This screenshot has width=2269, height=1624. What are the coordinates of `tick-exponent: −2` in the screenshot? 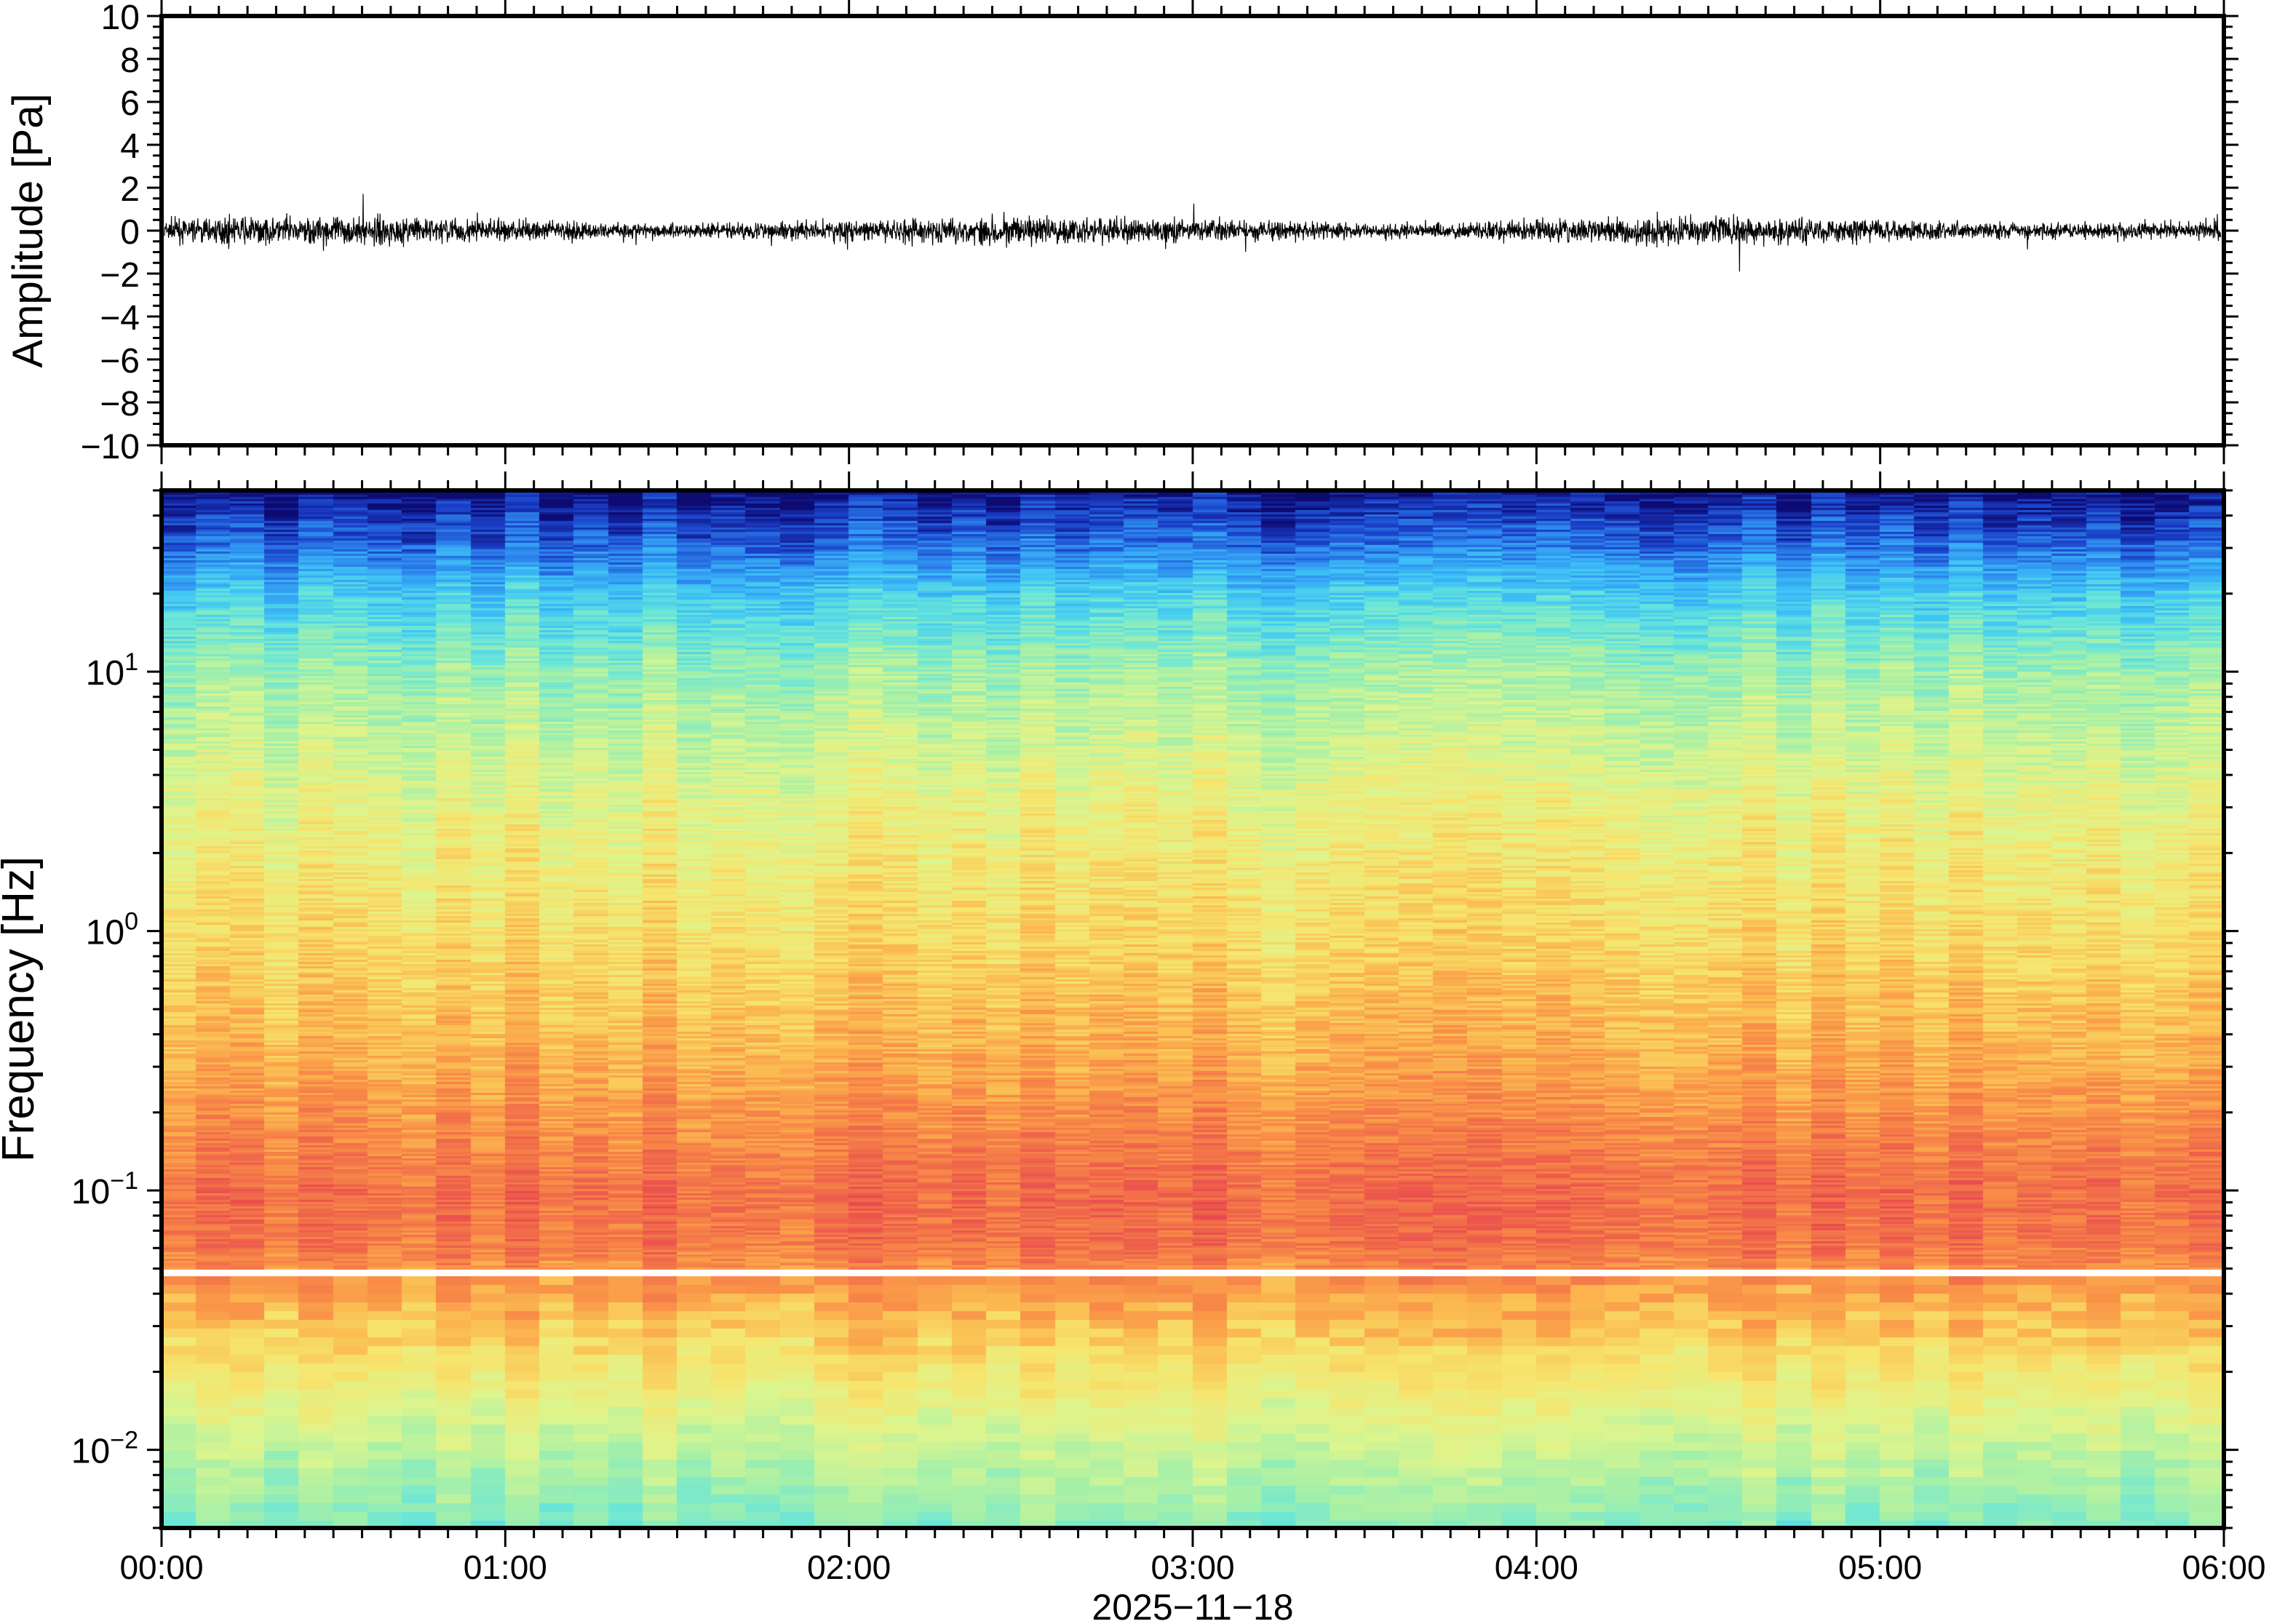 It's located at (124, 1440).